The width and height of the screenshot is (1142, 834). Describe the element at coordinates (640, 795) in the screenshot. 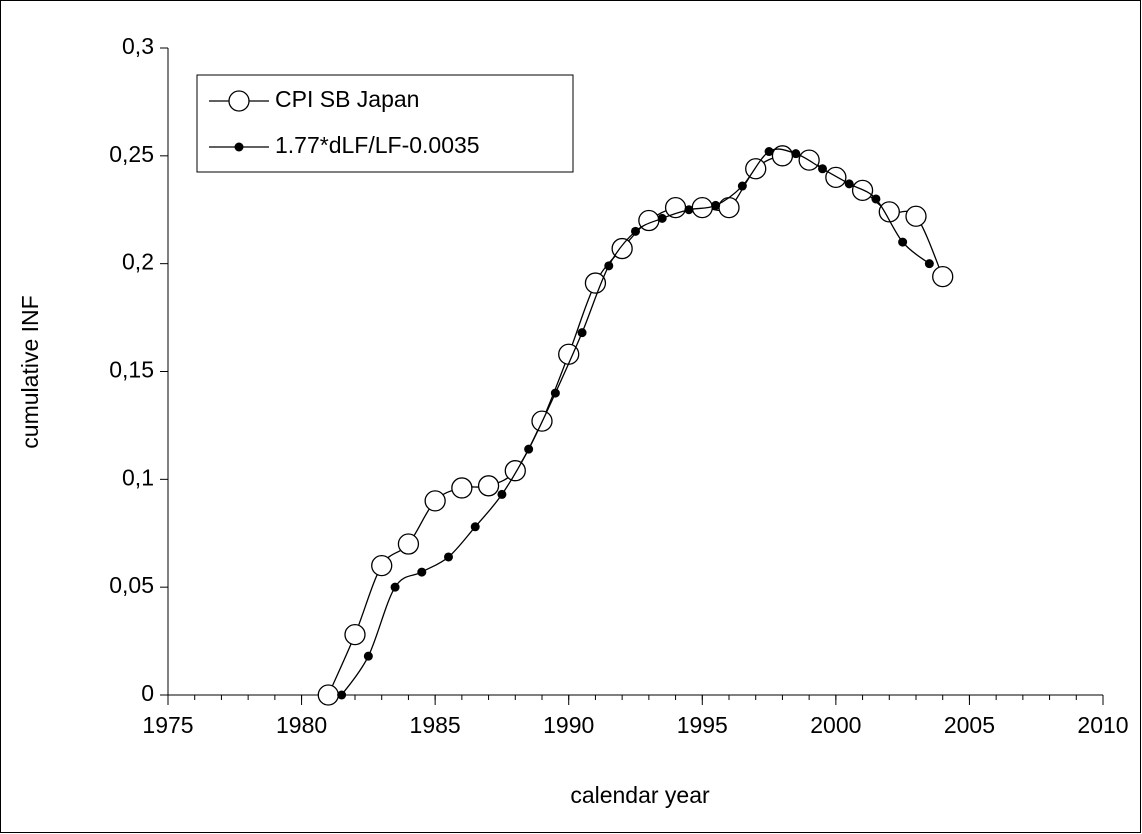

I see `x-axis-label: calendar year` at that location.